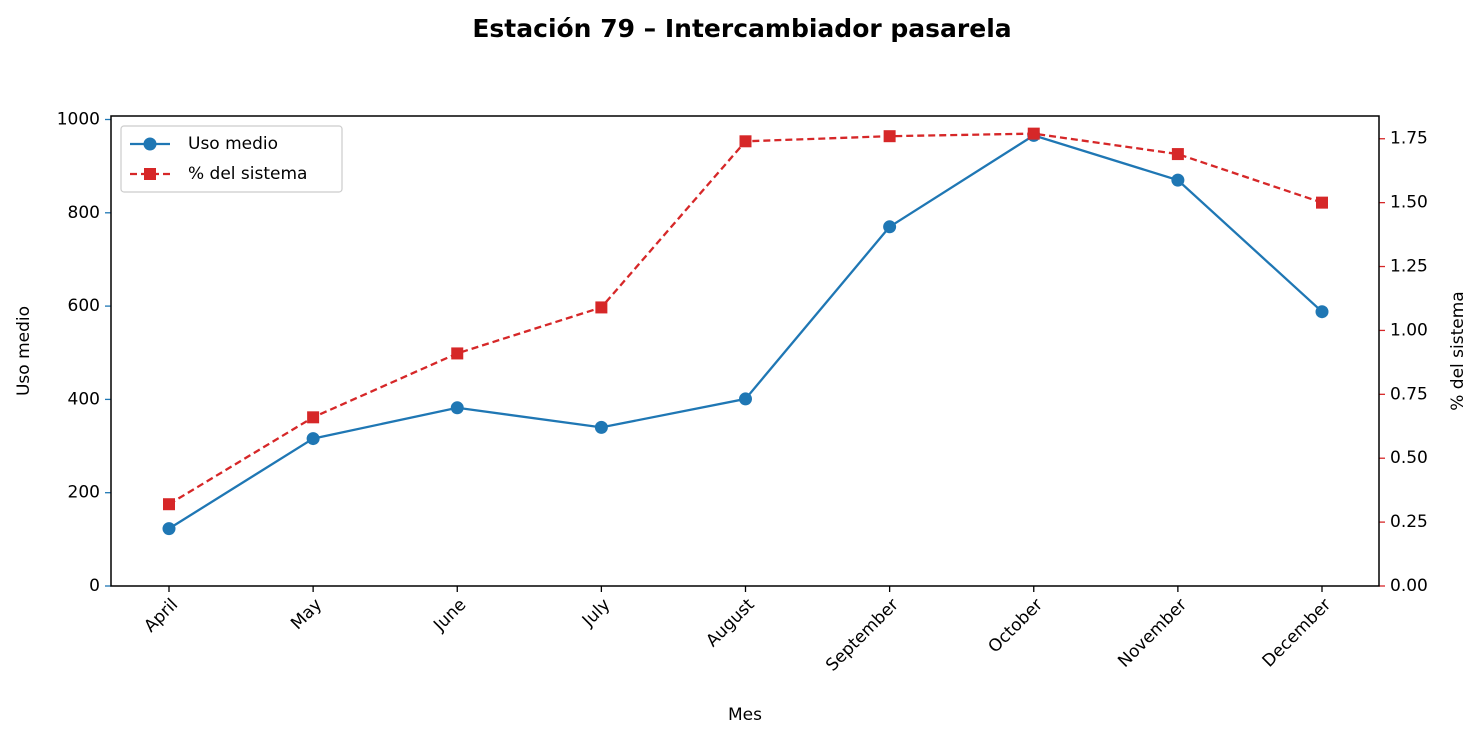 The width and height of the screenshot is (1483, 740). I want to click on x-tick-label: August, so click(730, 623).